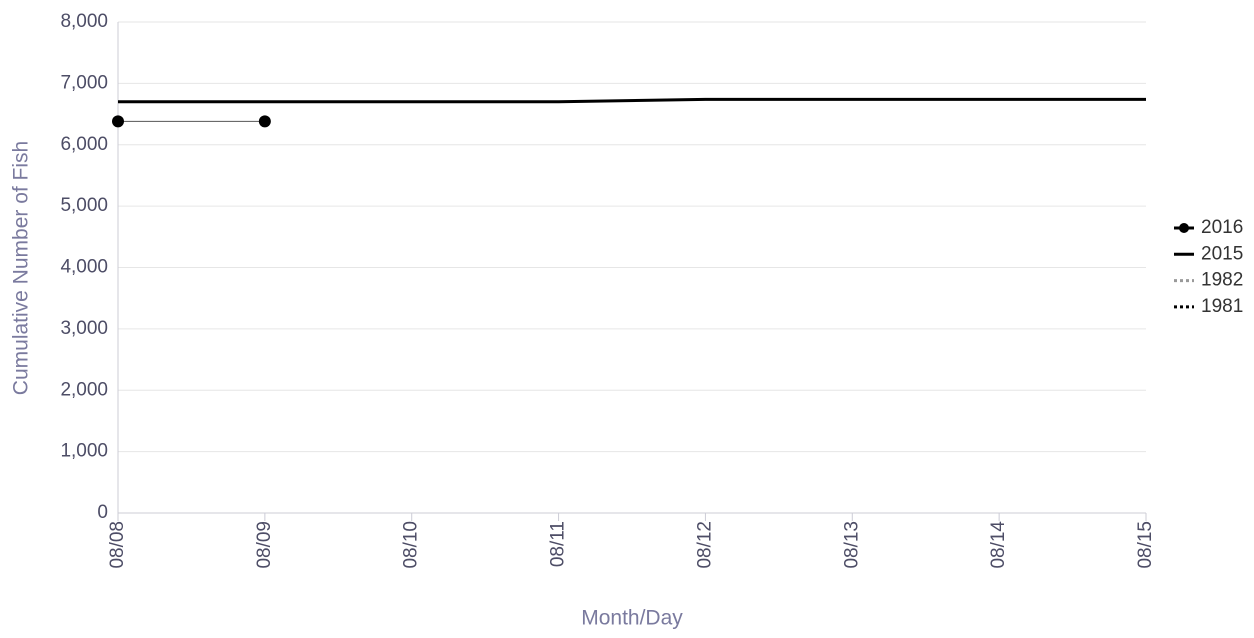  What do you see at coordinates (84, 205) in the screenshot?
I see `y-tick-label: 5,000` at bounding box center [84, 205].